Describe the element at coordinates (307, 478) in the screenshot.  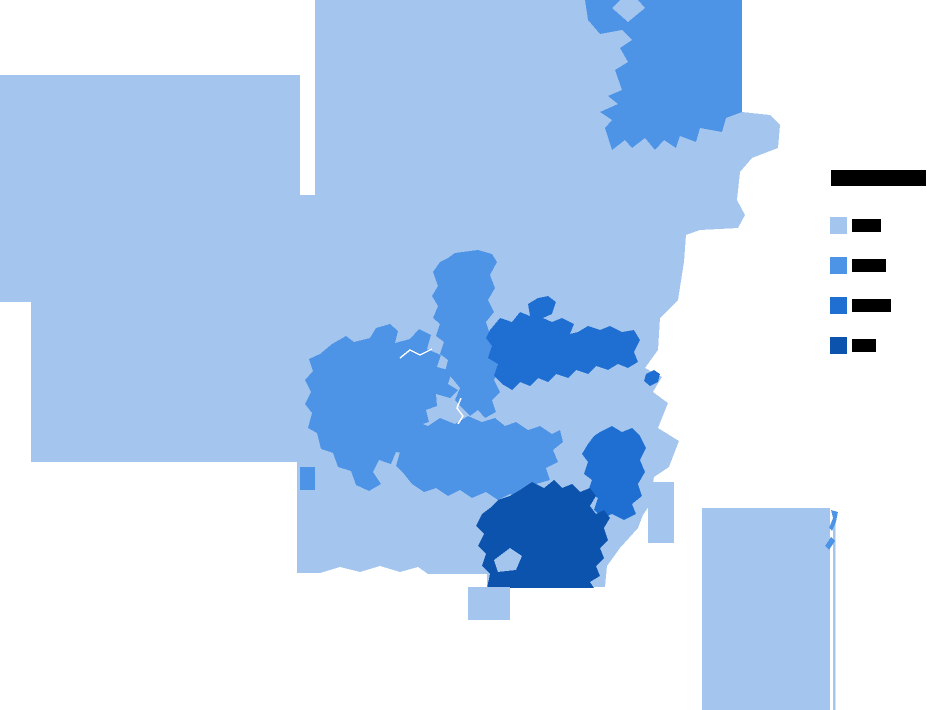
I see `region-small-block` at that location.